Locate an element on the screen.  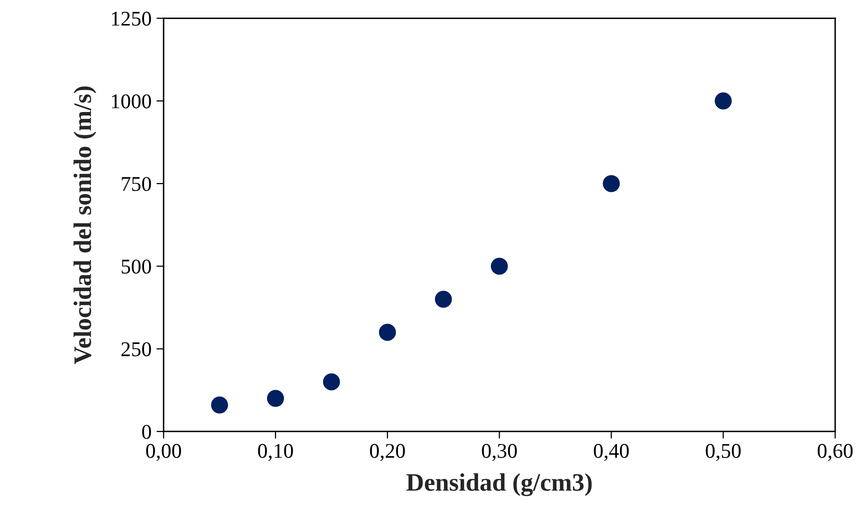
x-tick-label: 0,50 is located at coordinates (723, 452).